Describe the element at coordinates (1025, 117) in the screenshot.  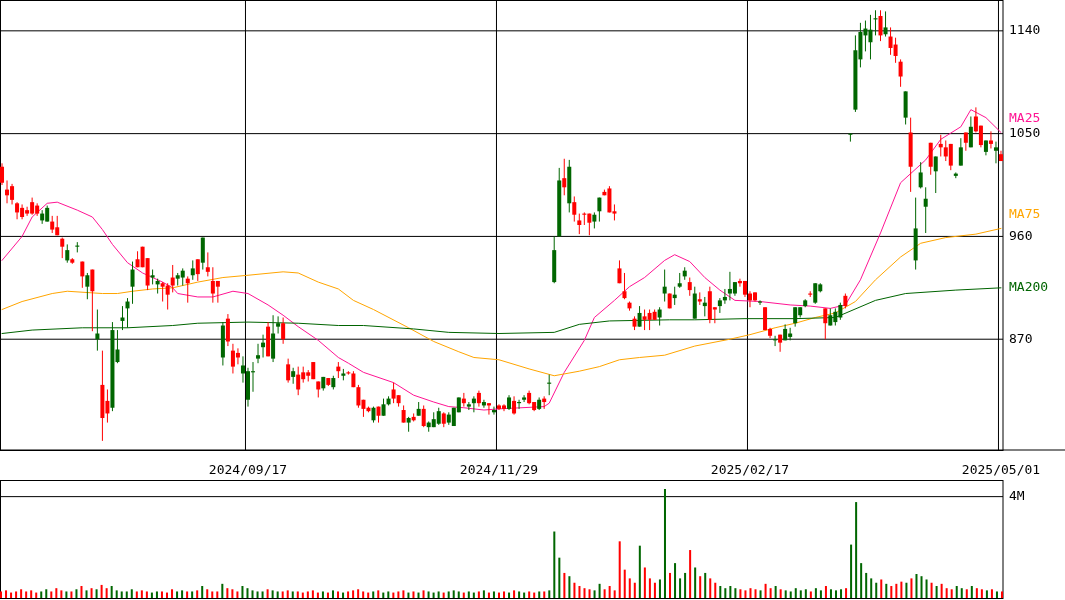
I see `series-label: MA25` at that location.